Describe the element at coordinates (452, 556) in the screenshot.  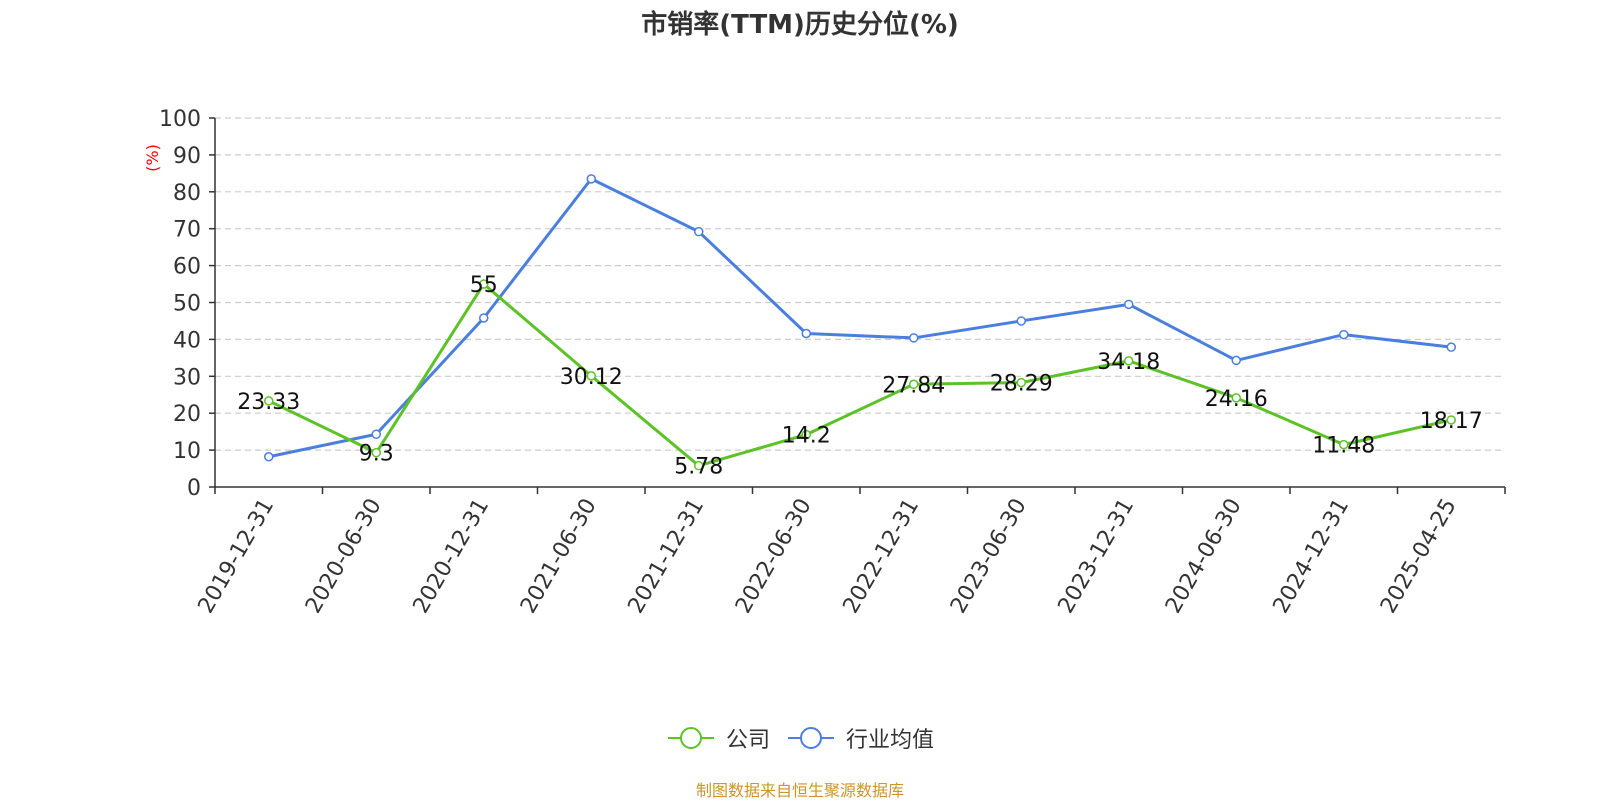
I see `x-tick-label: 2020-12-31` at that location.